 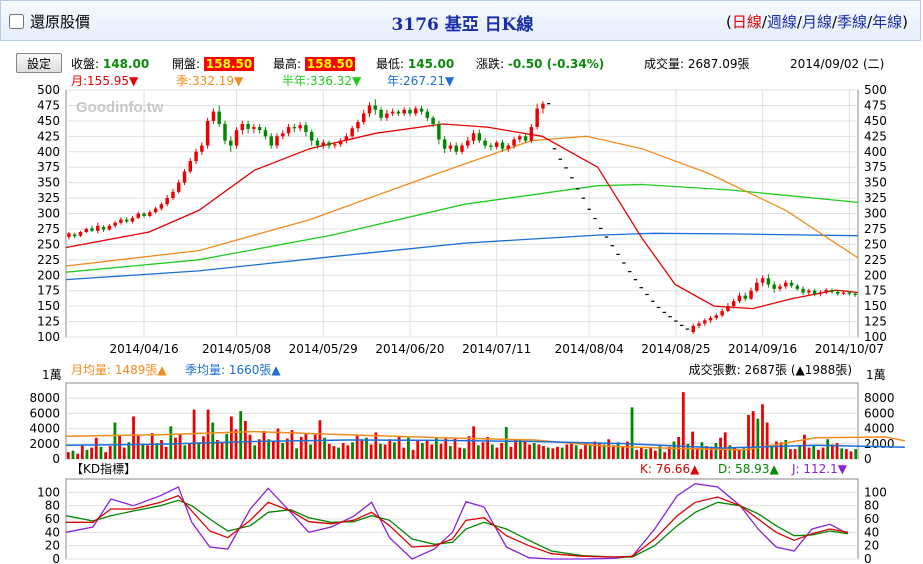 I want to click on kd-tick-right: 40, so click(x=871, y=532).